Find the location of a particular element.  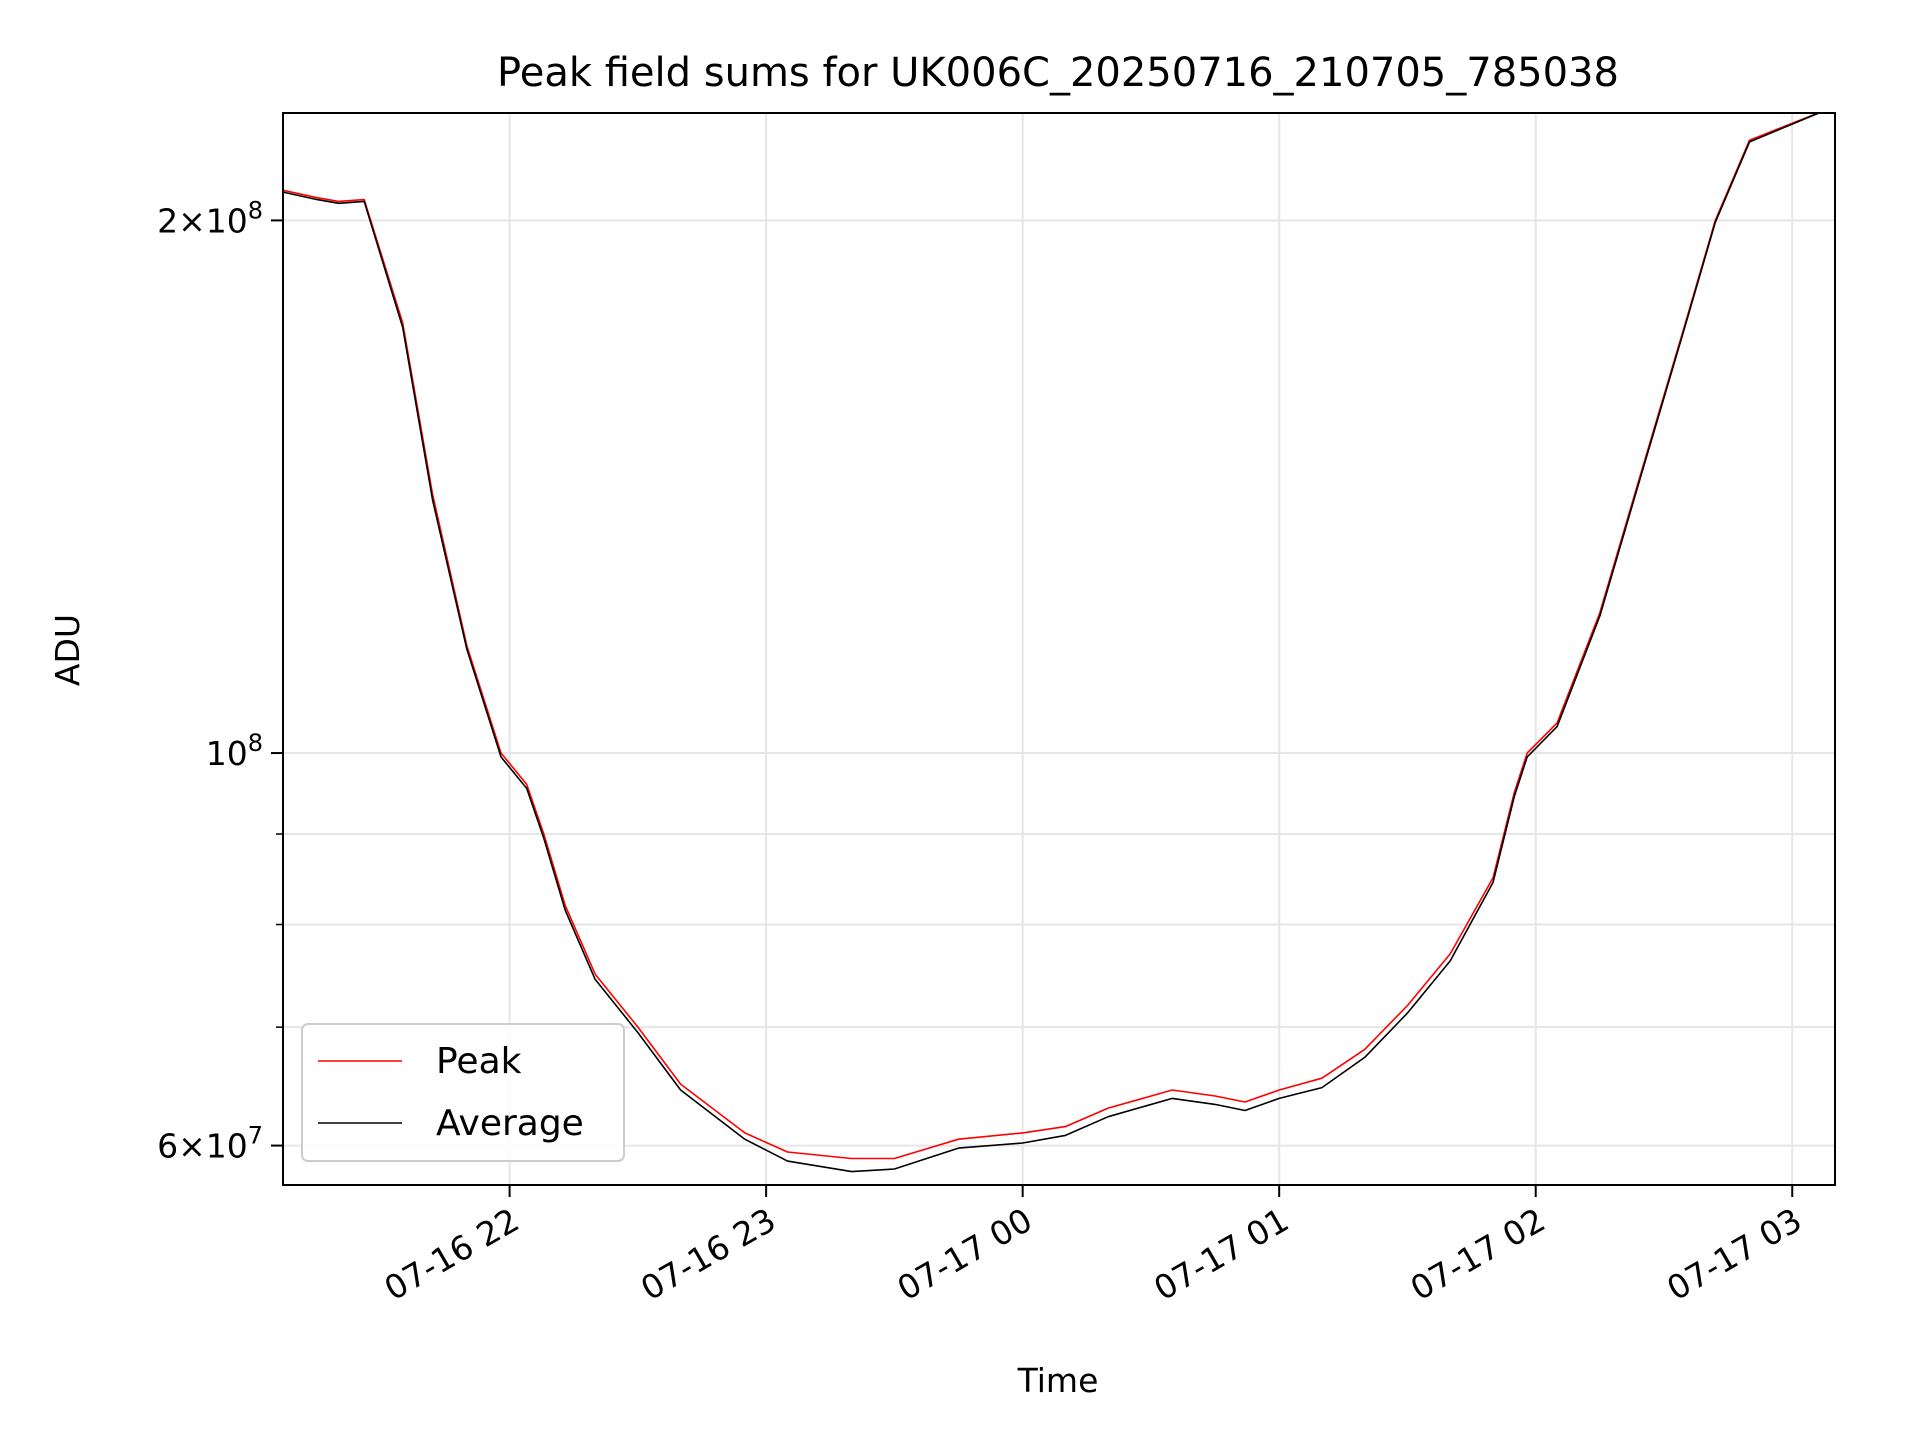

y-tick-label: 6×10⁷ is located at coordinates (210, 1144).